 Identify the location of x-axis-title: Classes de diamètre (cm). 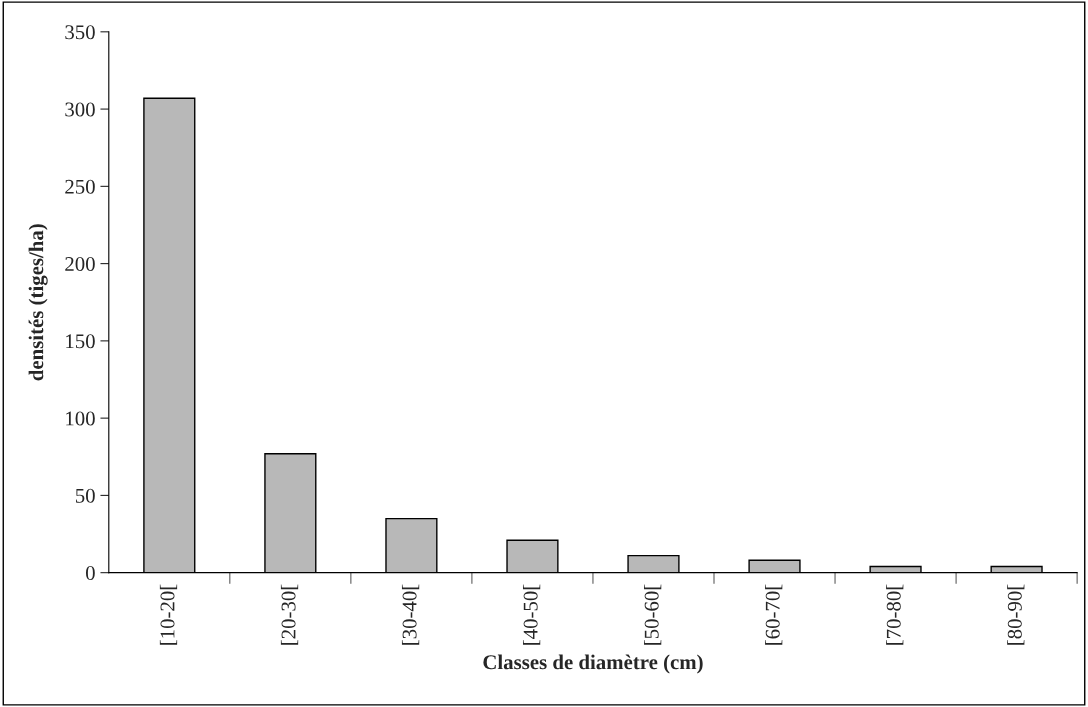
(593, 664).